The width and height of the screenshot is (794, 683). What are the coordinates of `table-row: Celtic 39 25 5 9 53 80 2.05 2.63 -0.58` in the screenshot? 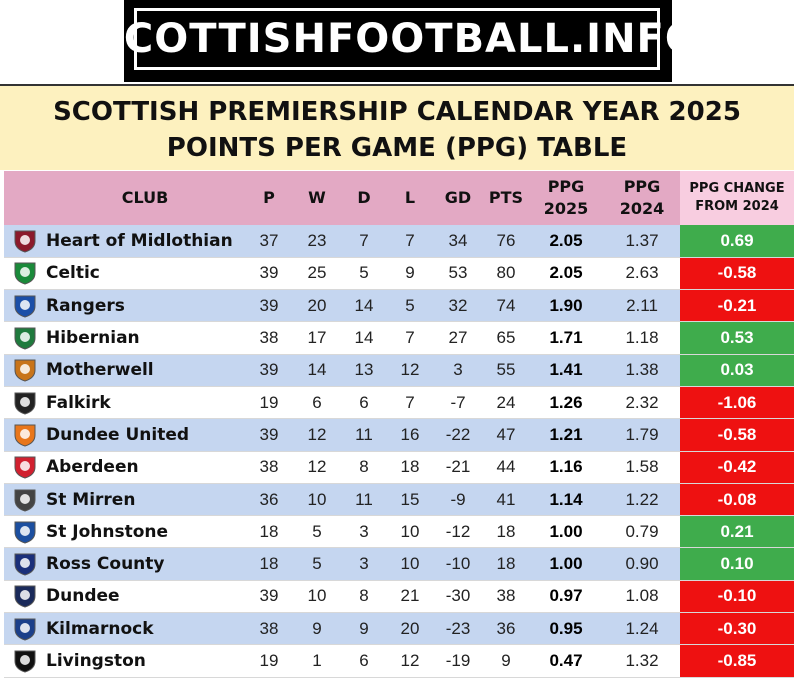 It's located at (399, 274).